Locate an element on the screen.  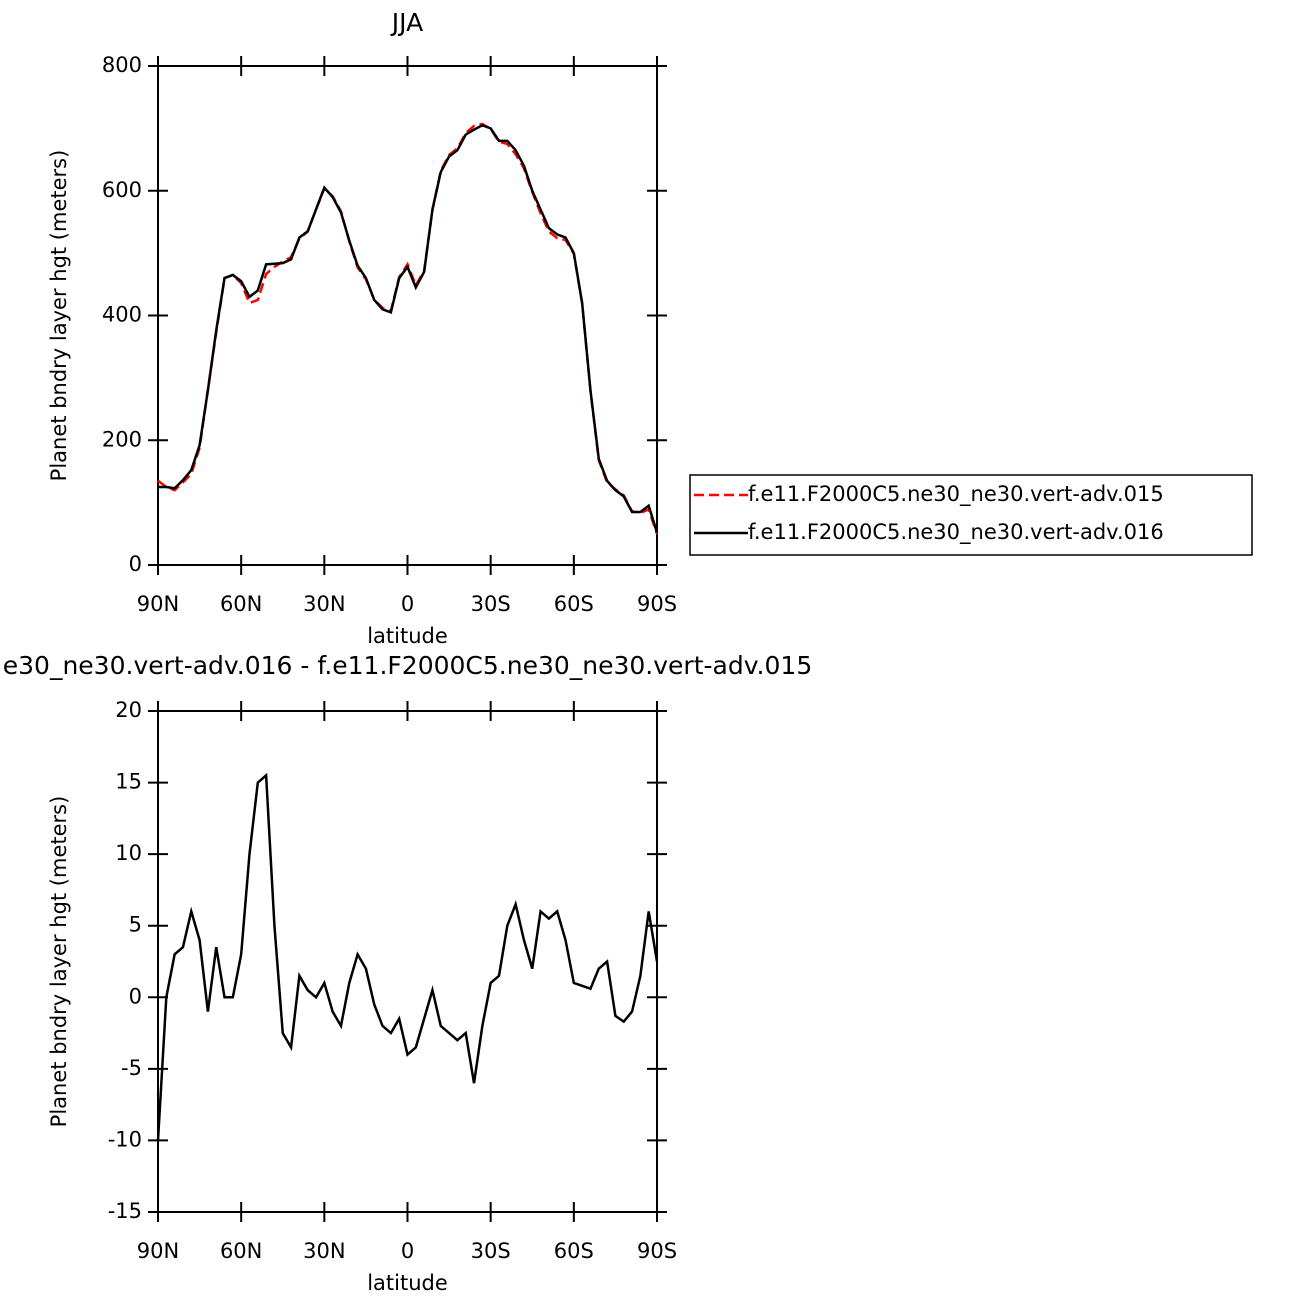
y-tick-label: 200 is located at coordinates (122, 439).